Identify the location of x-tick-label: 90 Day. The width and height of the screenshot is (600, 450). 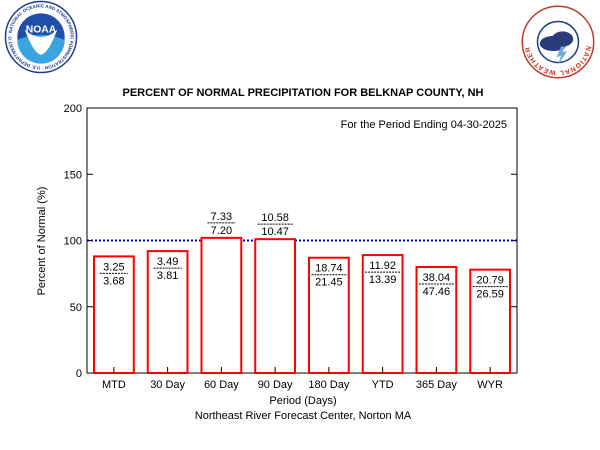
(275, 385).